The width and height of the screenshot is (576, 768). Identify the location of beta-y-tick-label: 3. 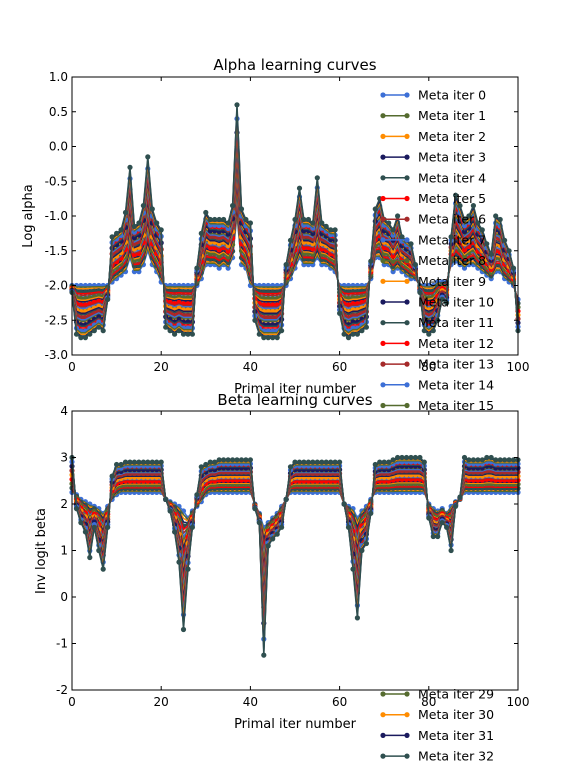
(64, 458).